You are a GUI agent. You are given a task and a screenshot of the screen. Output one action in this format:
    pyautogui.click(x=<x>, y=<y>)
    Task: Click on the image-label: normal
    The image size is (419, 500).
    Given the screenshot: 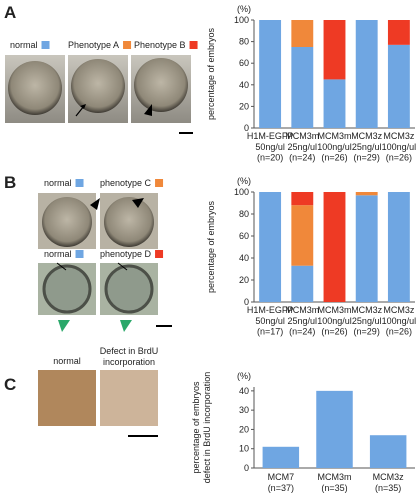 What is the action you would take?
    pyautogui.click(x=67, y=361)
    